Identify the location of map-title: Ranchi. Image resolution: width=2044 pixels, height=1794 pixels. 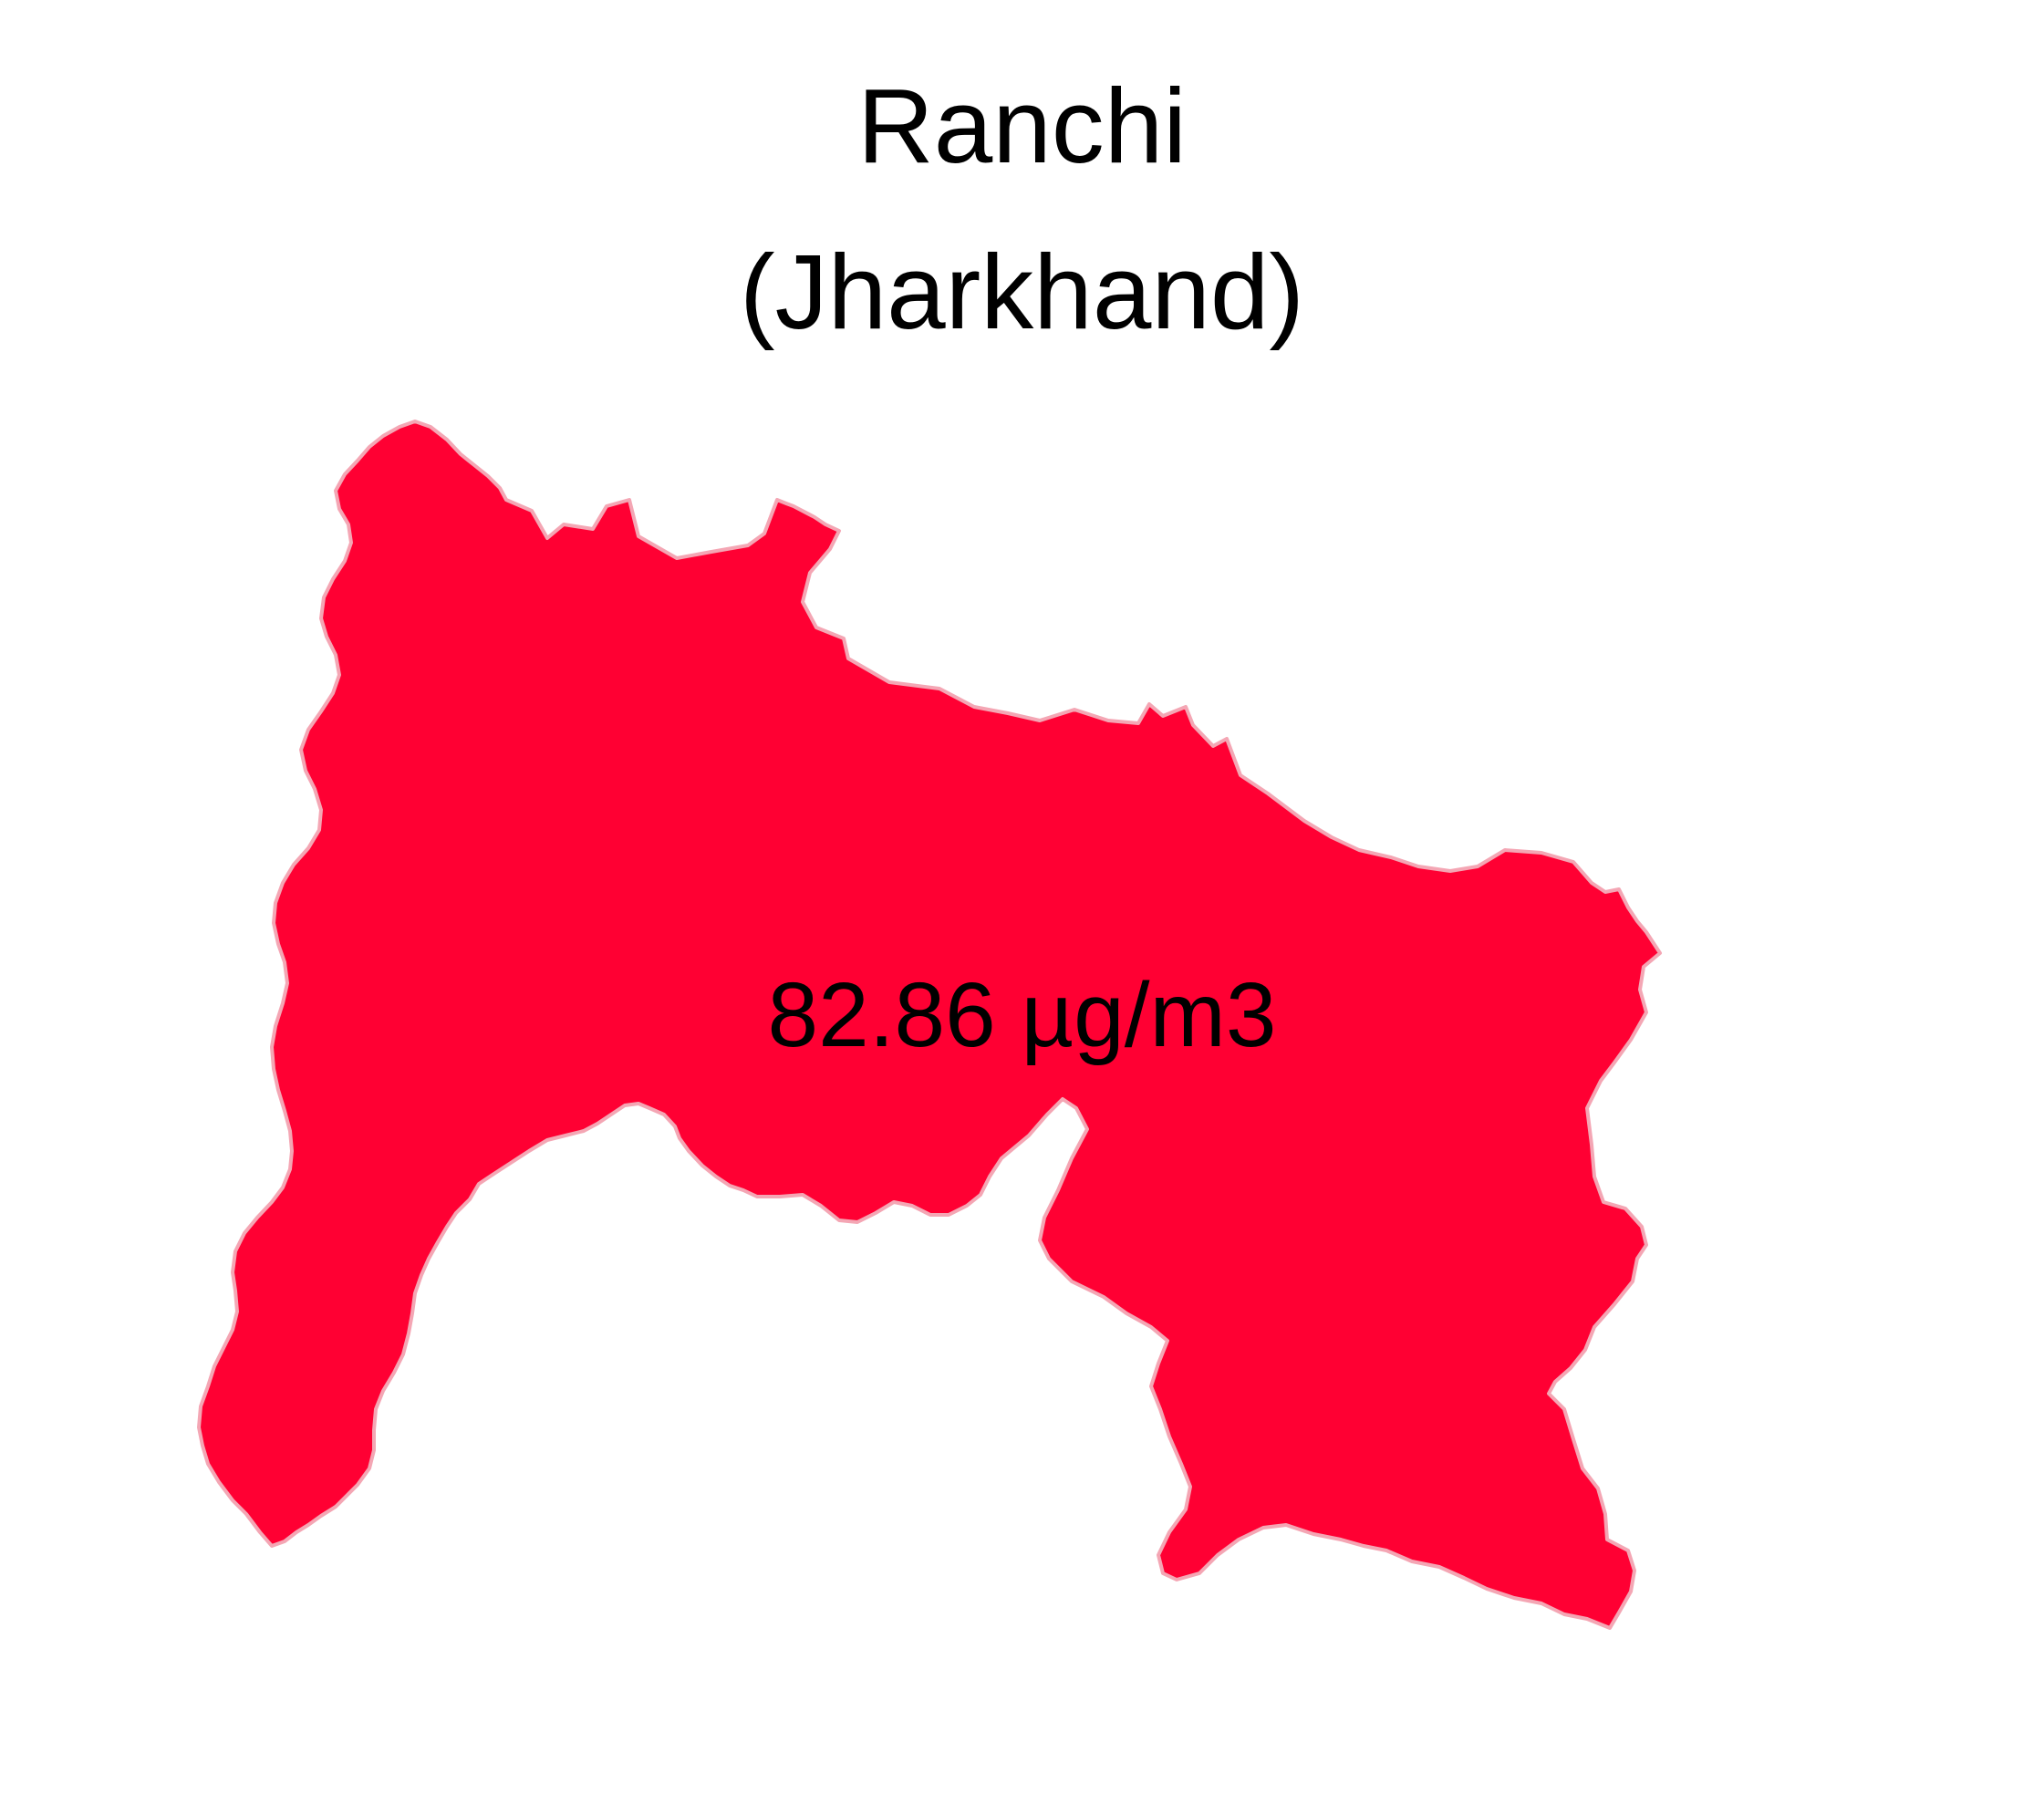
(1022, 126).